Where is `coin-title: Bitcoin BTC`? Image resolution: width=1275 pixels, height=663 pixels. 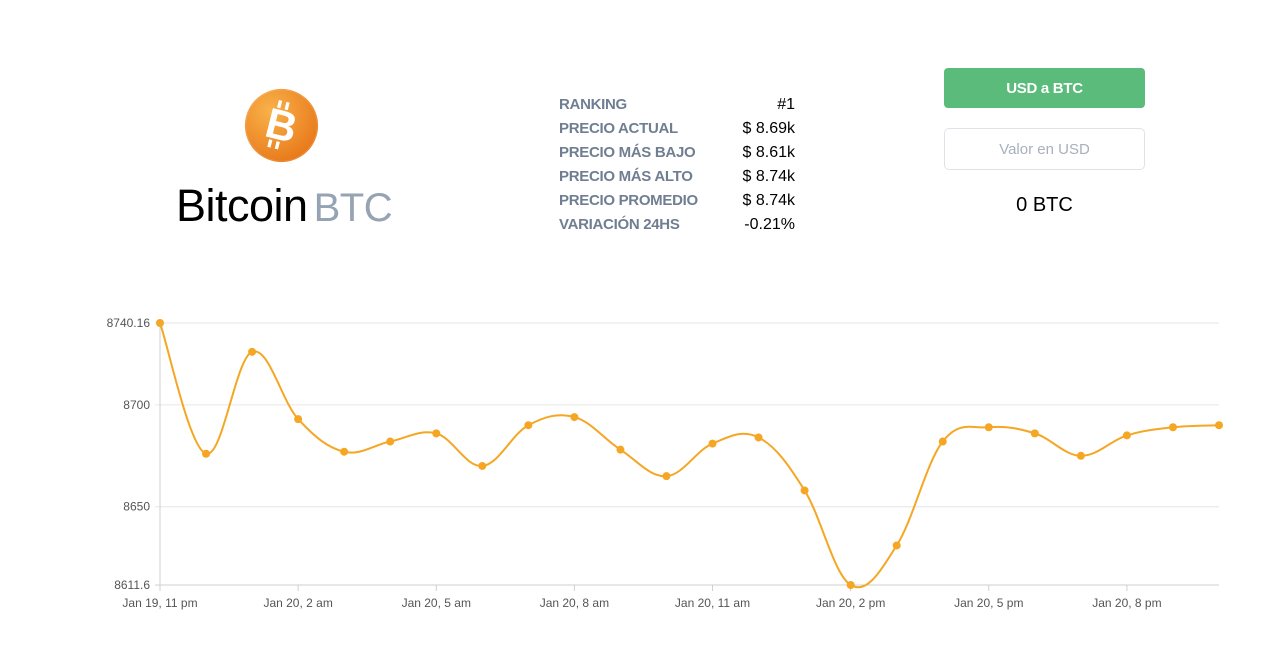
coin-title: Bitcoin BTC is located at coordinates (284, 207).